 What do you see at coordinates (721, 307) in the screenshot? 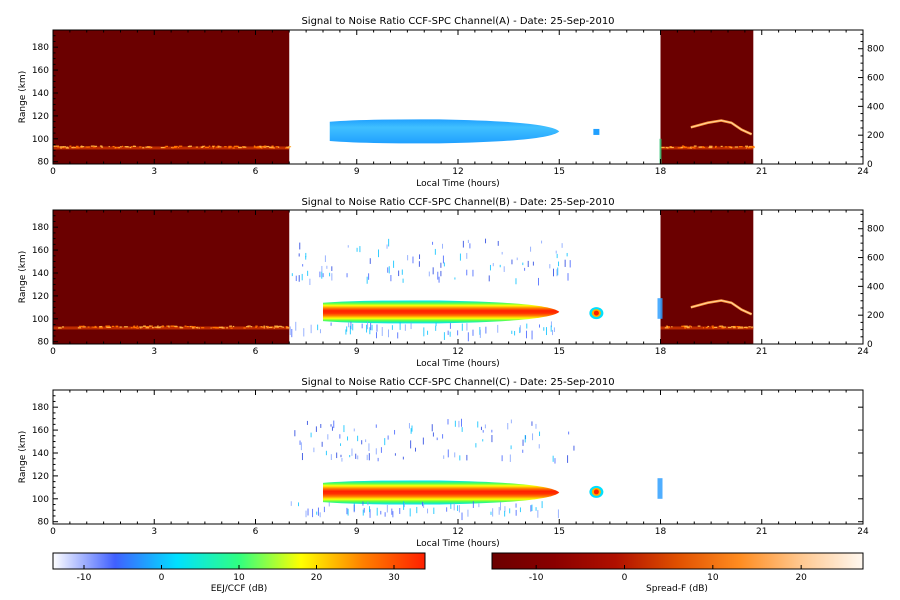
I see `spread-f-plume-core` at bounding box center [721, 307].